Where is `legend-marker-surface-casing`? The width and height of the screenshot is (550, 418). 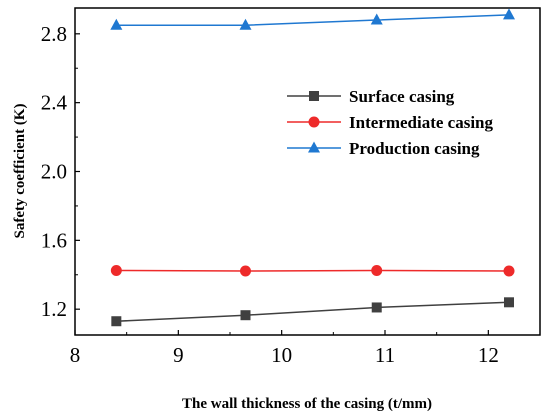 legend-marker-surface-casing is located at coordinates (314, 96).